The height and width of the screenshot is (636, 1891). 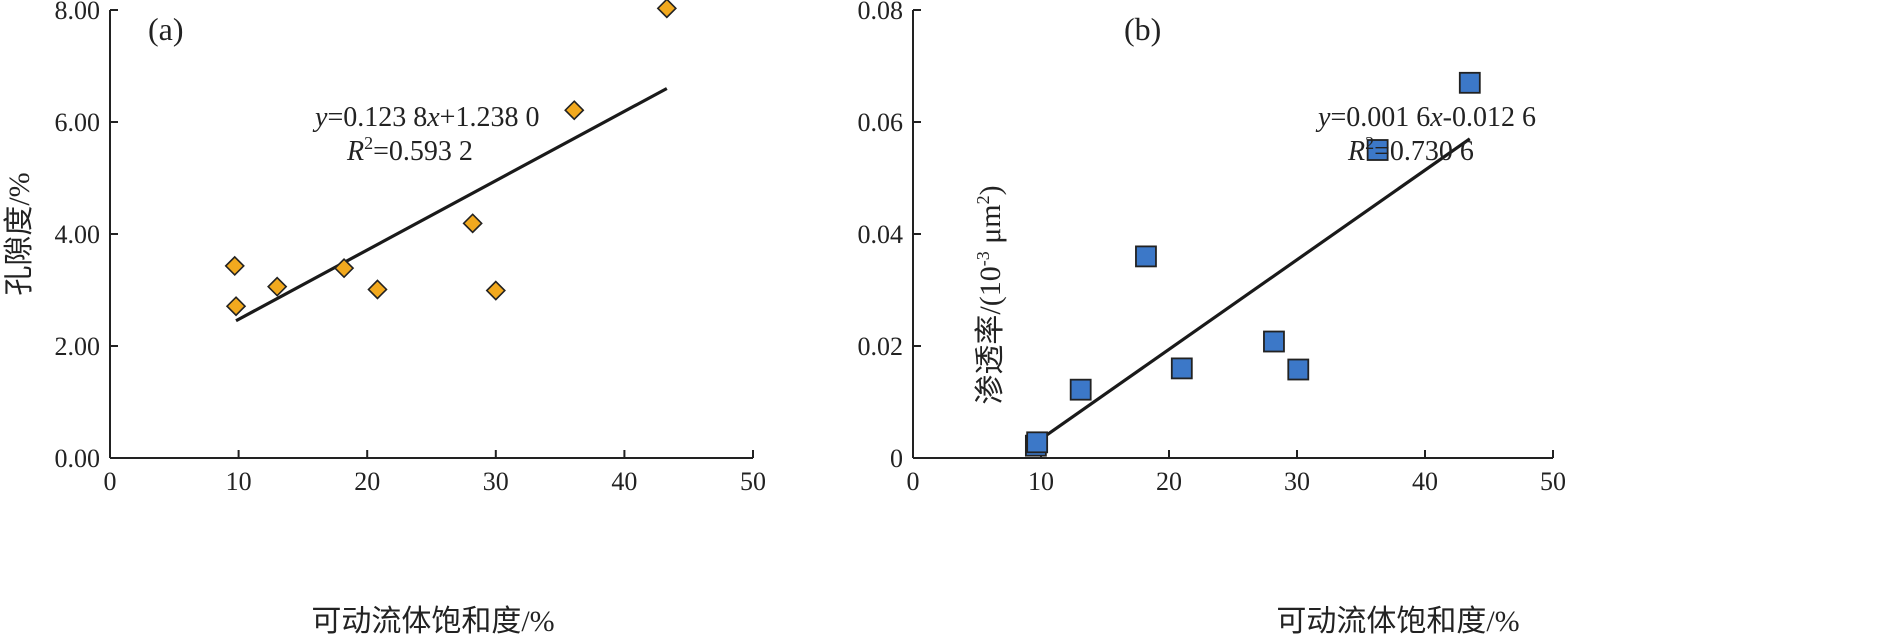 I want to click on panel-b-equation: y=0.001 6x-0.012 6, so click(x=1425, y=117).